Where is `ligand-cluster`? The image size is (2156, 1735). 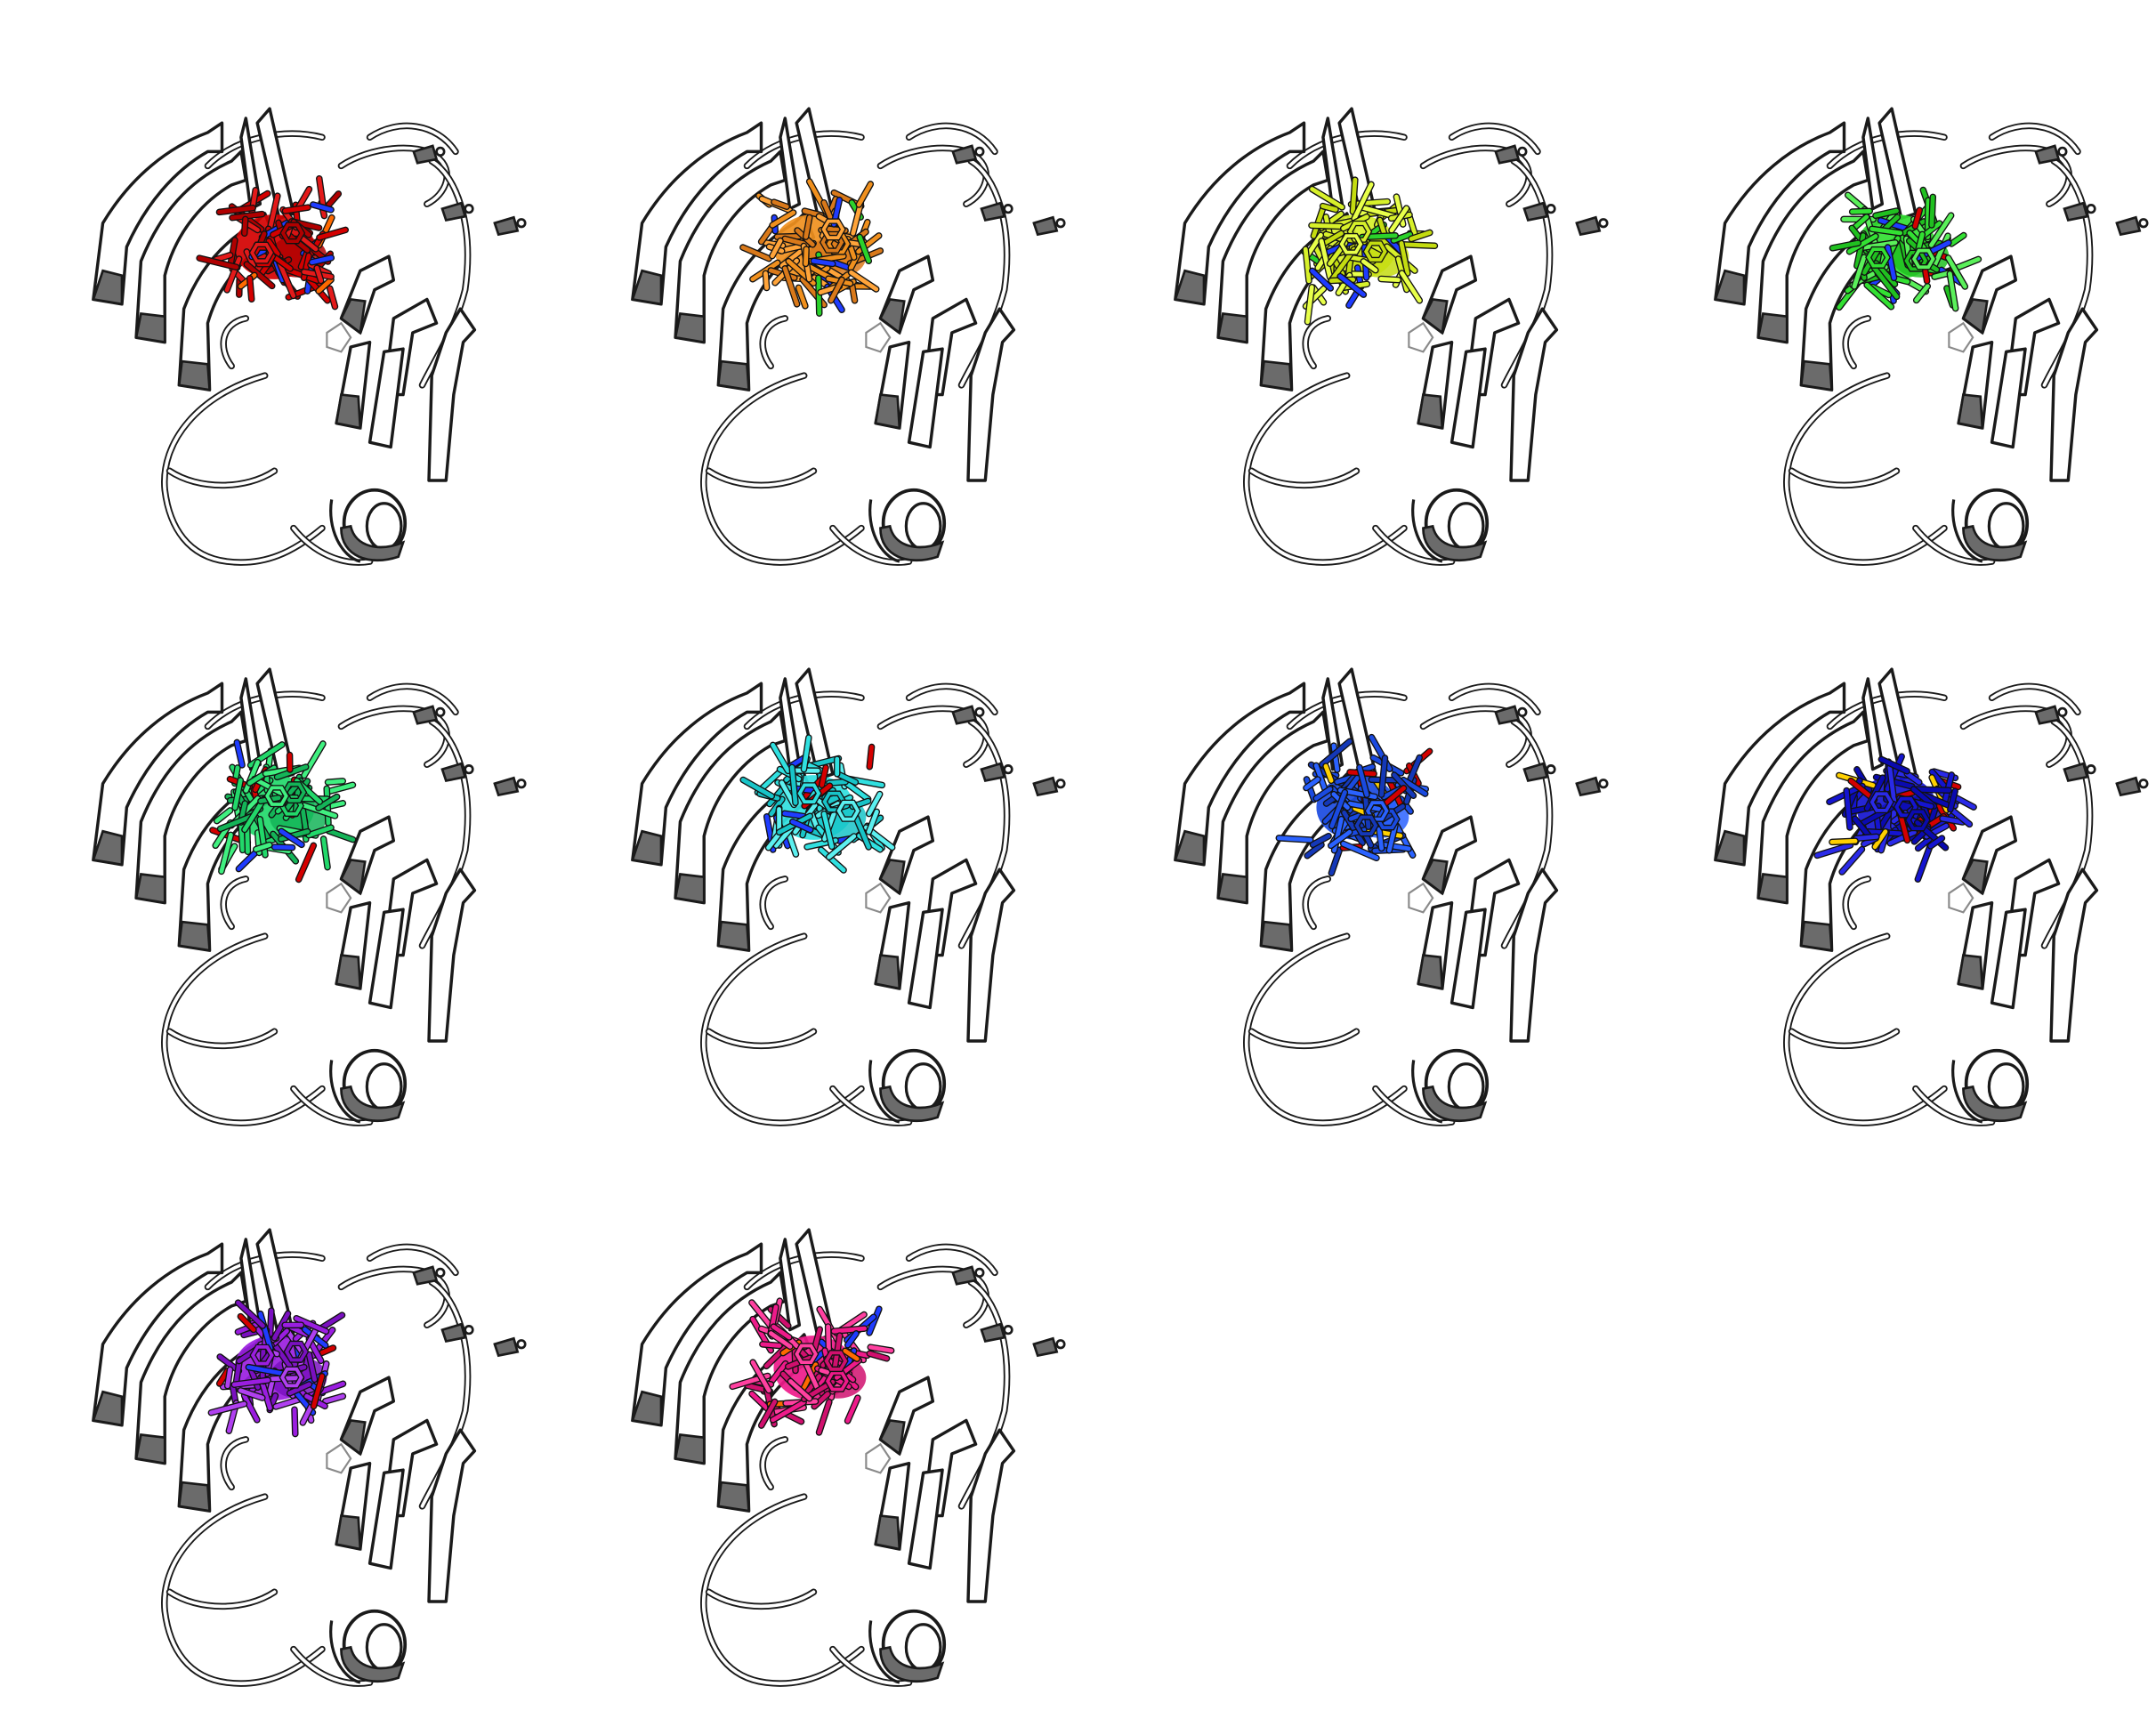
ligand-cluster is located at coordinates (1369, 251).